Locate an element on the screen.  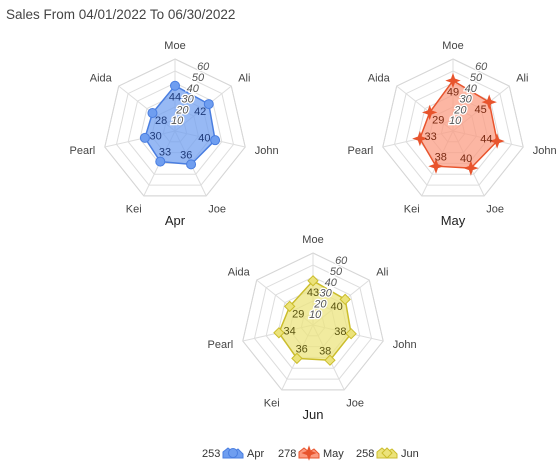
chart-caption: Jun is located at coordinates (313, 414).